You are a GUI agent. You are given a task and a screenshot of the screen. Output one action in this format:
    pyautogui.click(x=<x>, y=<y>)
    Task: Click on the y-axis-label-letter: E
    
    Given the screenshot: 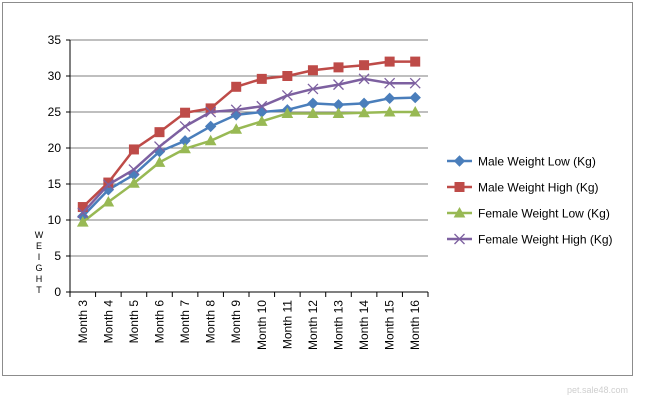 What is the action you would take?
    pyautogui.click(x=39, y=246)
    